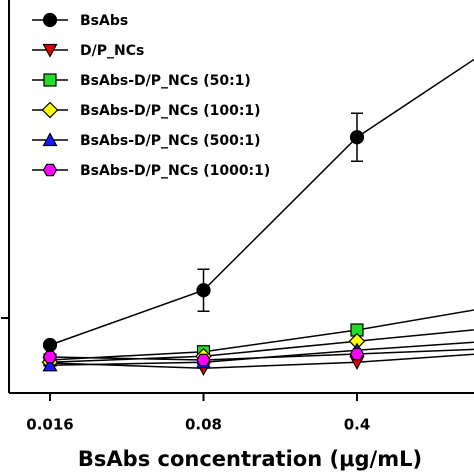 Image resolution: width=474 pixels, height=474 pixels. I want to click on legend-label: BsAbs-D/P_NCs (1000:1), so click(175, 171).